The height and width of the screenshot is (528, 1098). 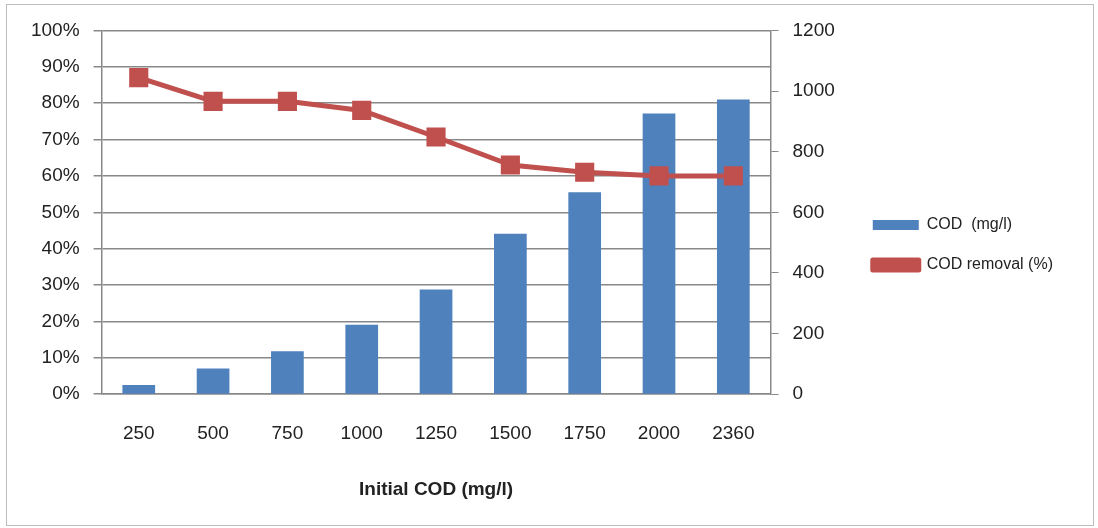 What do you see at coordinates (659, 432) in the screenshot?
I see `x-tick-label: 2000` at bounding box center [659, 432].